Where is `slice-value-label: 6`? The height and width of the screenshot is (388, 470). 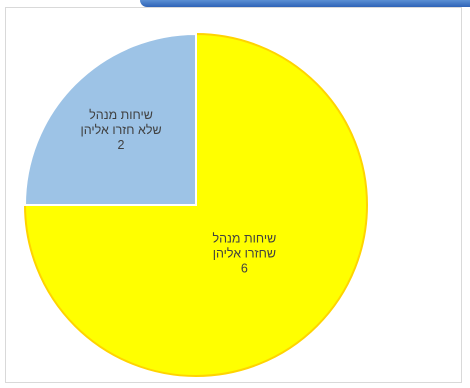 slice-value-label: 6 is located at coordinates (244, 268).